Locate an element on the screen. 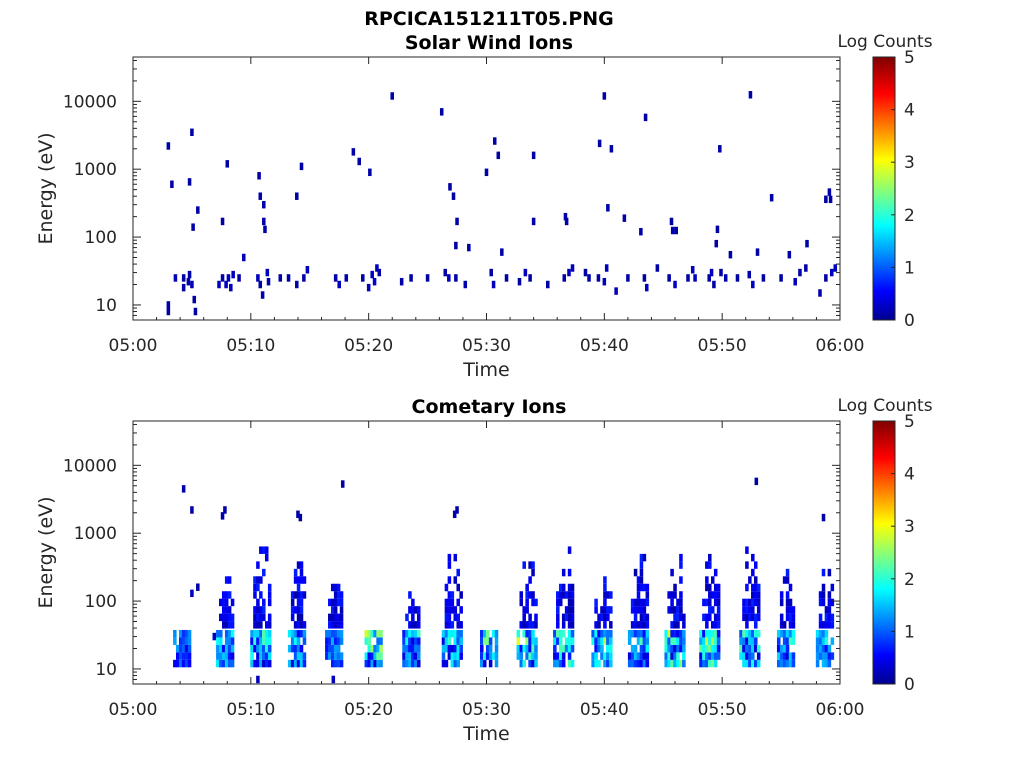 The width and height of the screenshot is (1024, 768). y-tick-label: 10 is located at coordinates (106, 306).